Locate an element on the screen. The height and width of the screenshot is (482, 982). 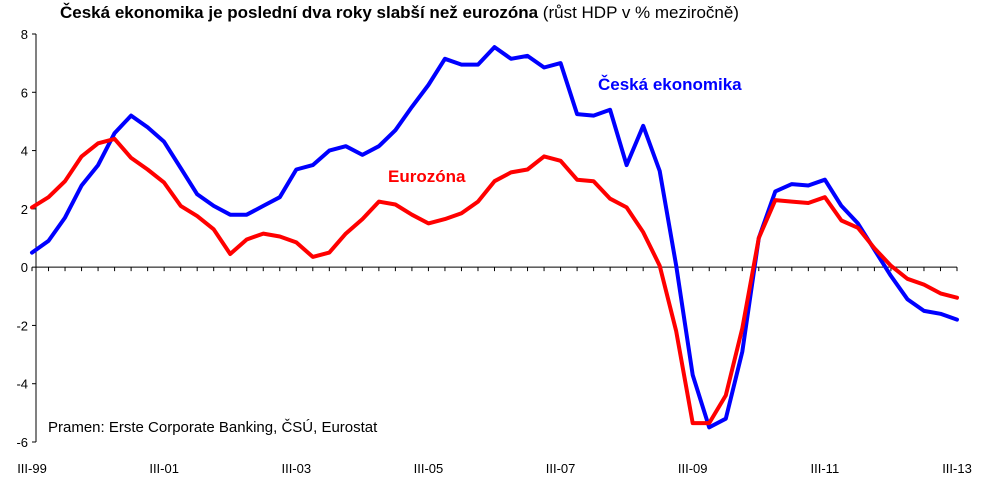
x-tick-label: III-07 is located at coordinates (561, 468).